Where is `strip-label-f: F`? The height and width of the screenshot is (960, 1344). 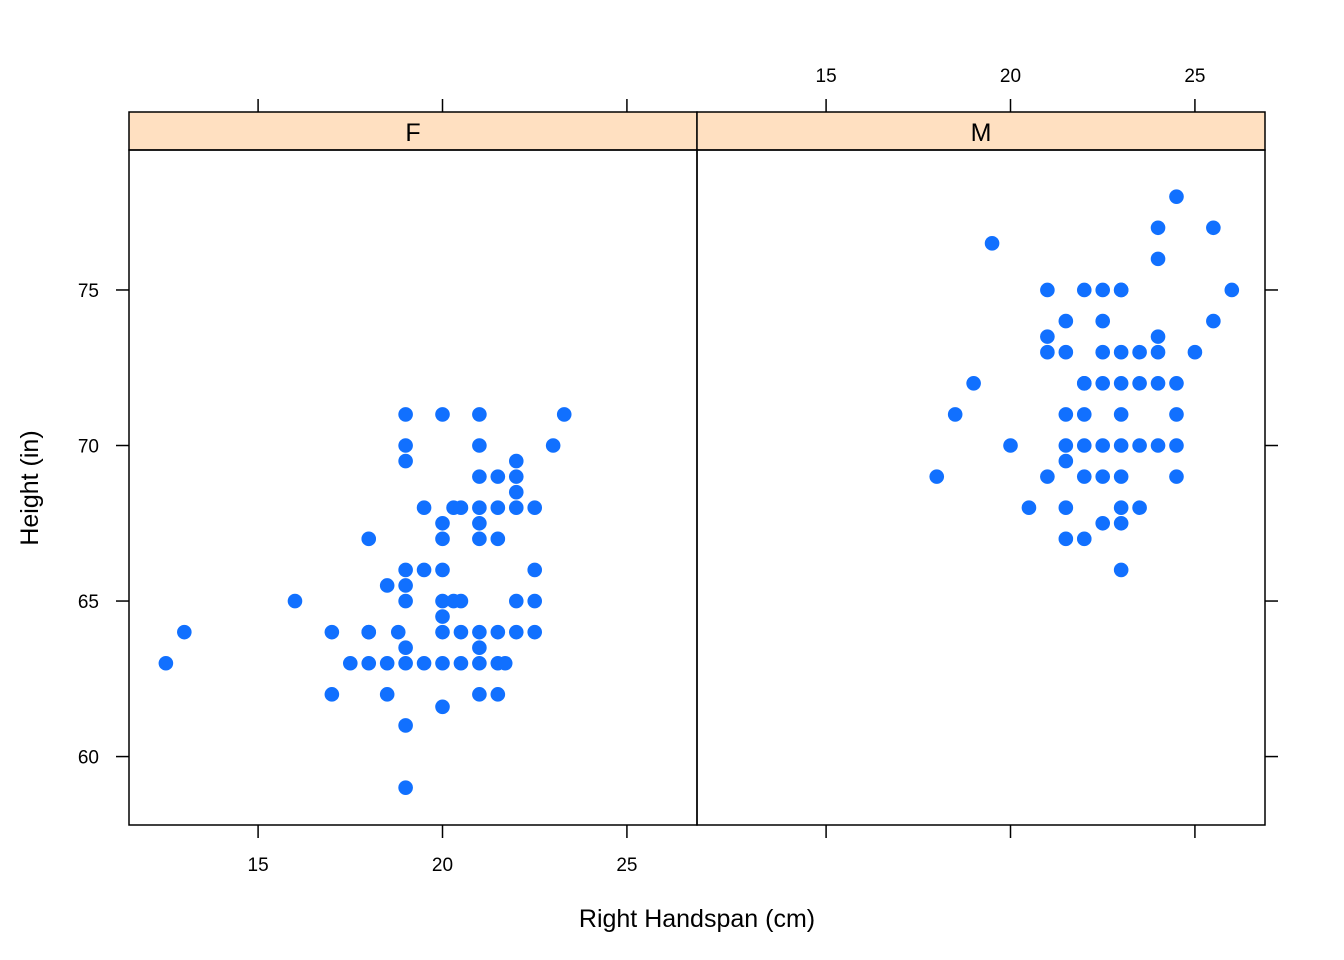 strip-label-f: F is located at coordinates (412, 133).